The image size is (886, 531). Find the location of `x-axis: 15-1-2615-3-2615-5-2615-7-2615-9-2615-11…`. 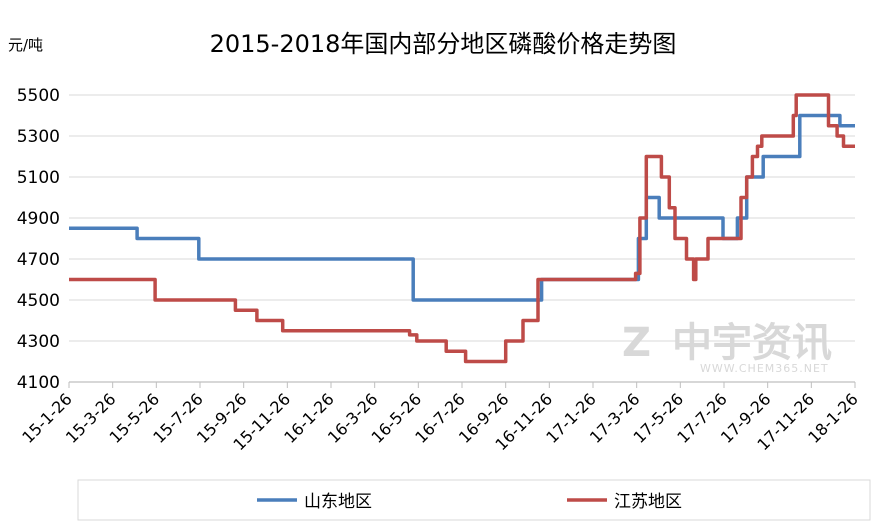

x-axis: 15-1-2615-3-2615-5-2615-7-2615-9-2615-11… is located at coordinates (440, 417).